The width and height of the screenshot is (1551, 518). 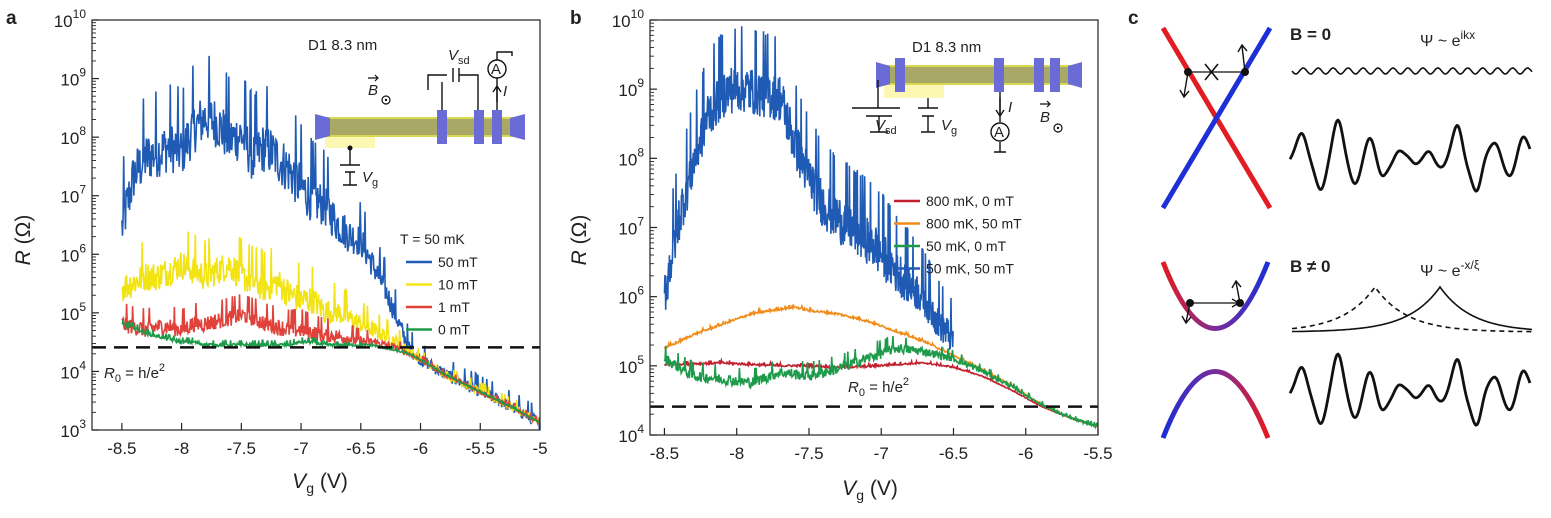 I want to click on panel-a-vsd-label: Vsd, so click(x=459, y=57).